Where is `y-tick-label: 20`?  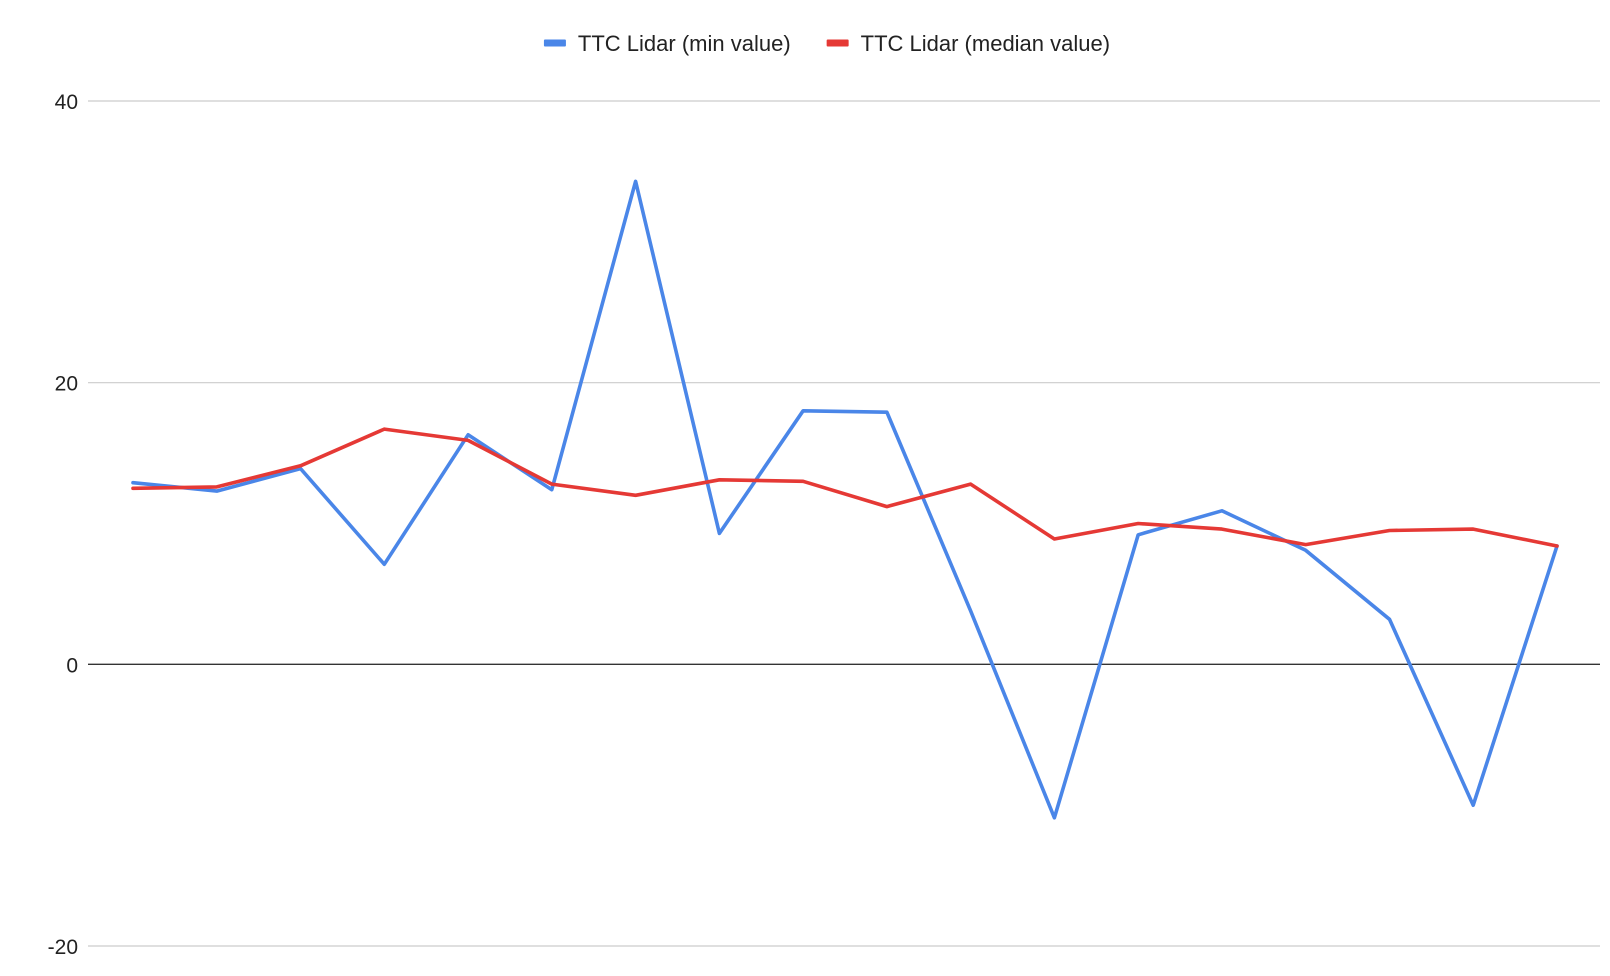
y-tick-label: 20 is located at coordinates (66, 384).